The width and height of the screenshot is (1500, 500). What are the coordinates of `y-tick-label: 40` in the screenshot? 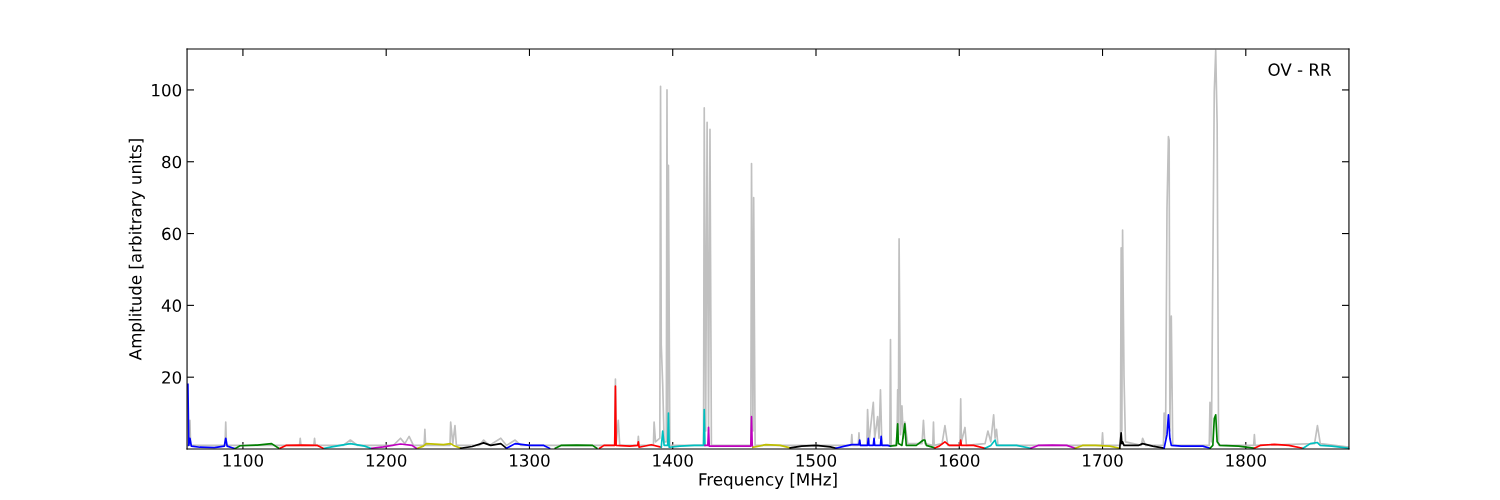 It's located at (171, 305).